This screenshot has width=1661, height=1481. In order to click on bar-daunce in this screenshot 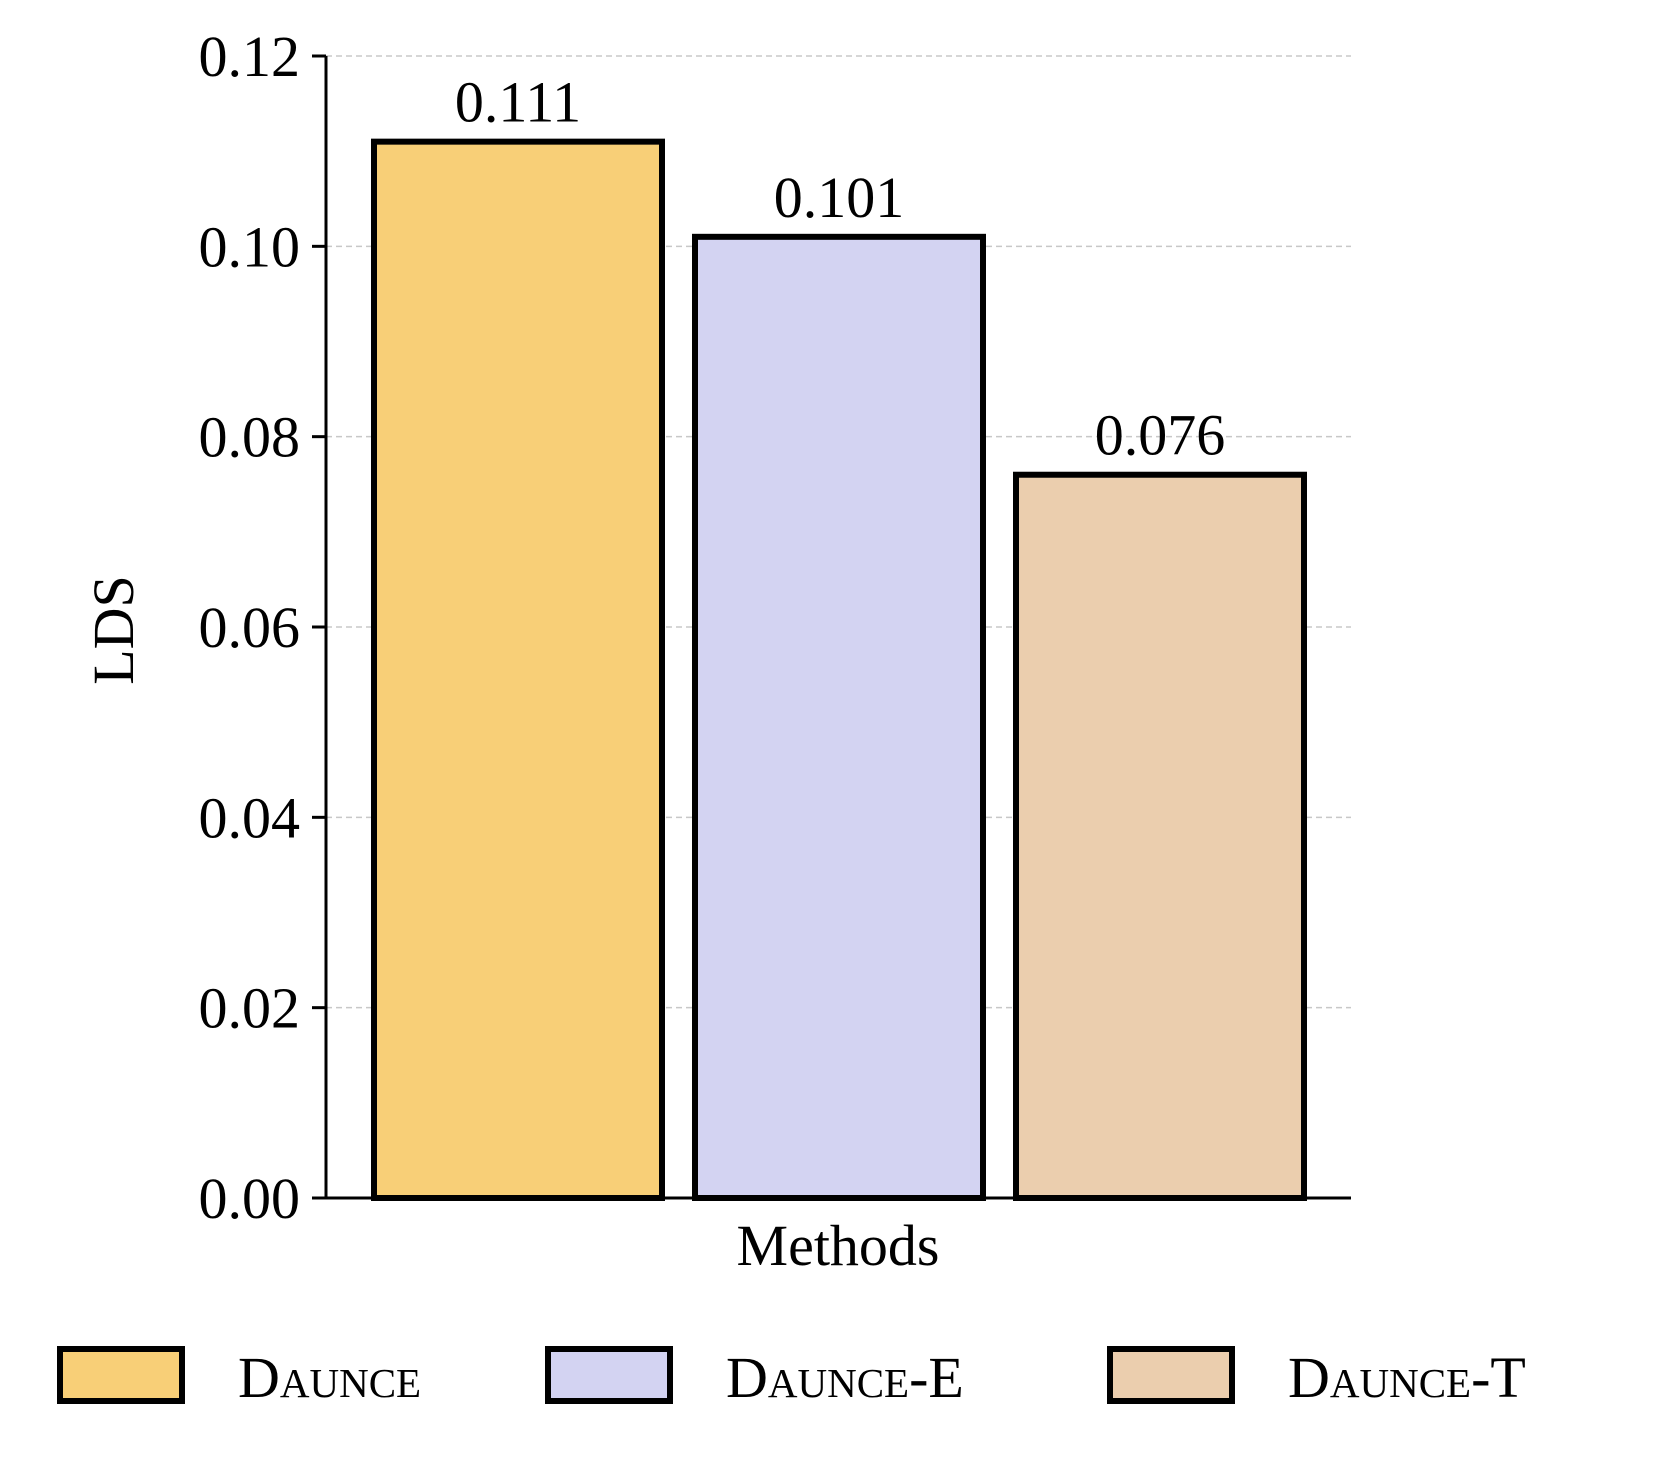, I will do `click(518, 669)`.